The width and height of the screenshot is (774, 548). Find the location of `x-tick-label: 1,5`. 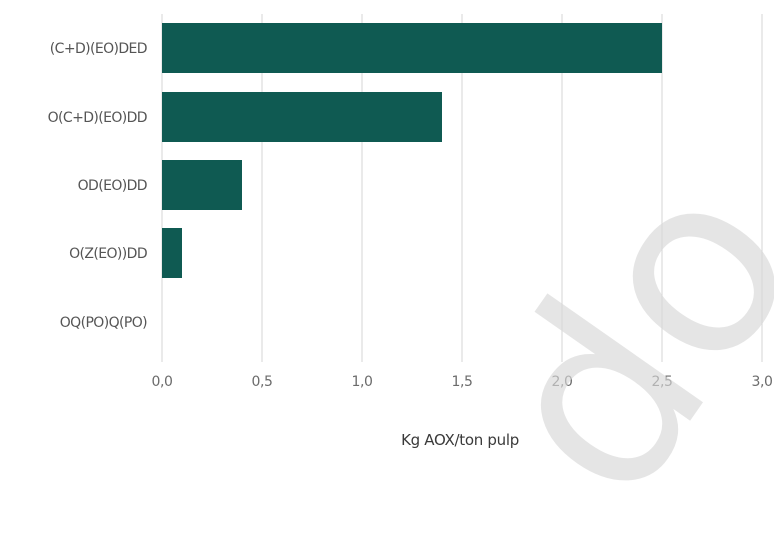

x-tick-label: 1,5 is located at coordinates (461, 382).